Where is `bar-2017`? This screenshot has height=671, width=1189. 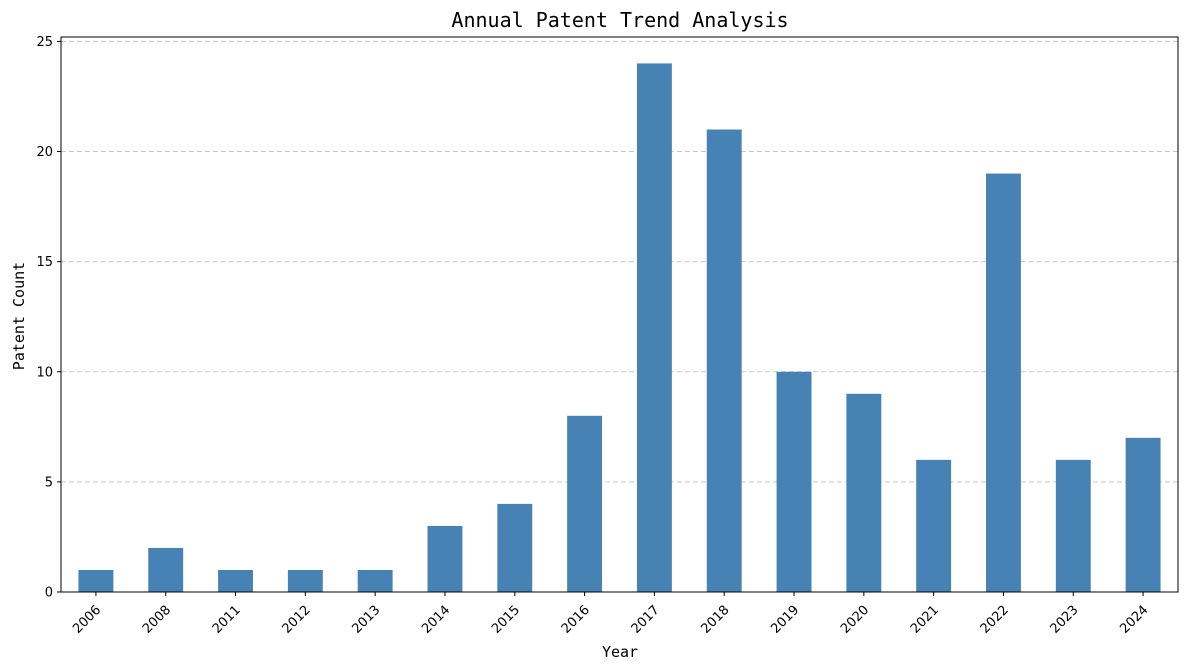 bar-2017 is located at coordinates (654, 327).